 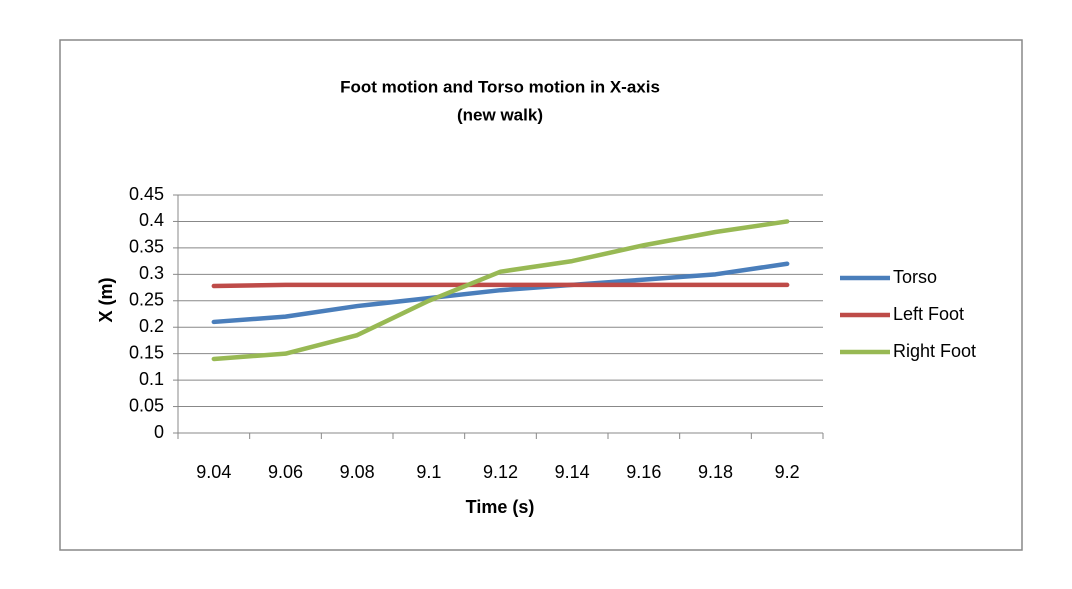 What do you see at coordinates (151, 326) in the screenshot?
I see `y-tick-label: 0.2` at bounding box center [151, 326].